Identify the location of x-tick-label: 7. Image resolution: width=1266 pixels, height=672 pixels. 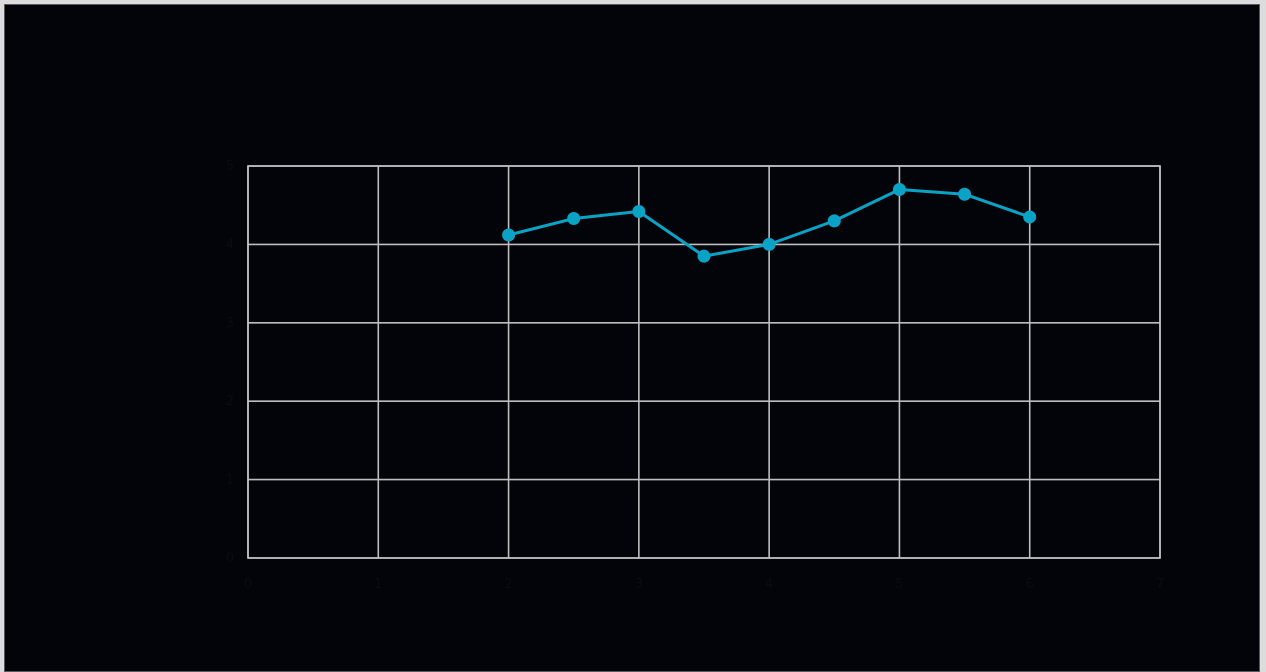
(1160, 584).